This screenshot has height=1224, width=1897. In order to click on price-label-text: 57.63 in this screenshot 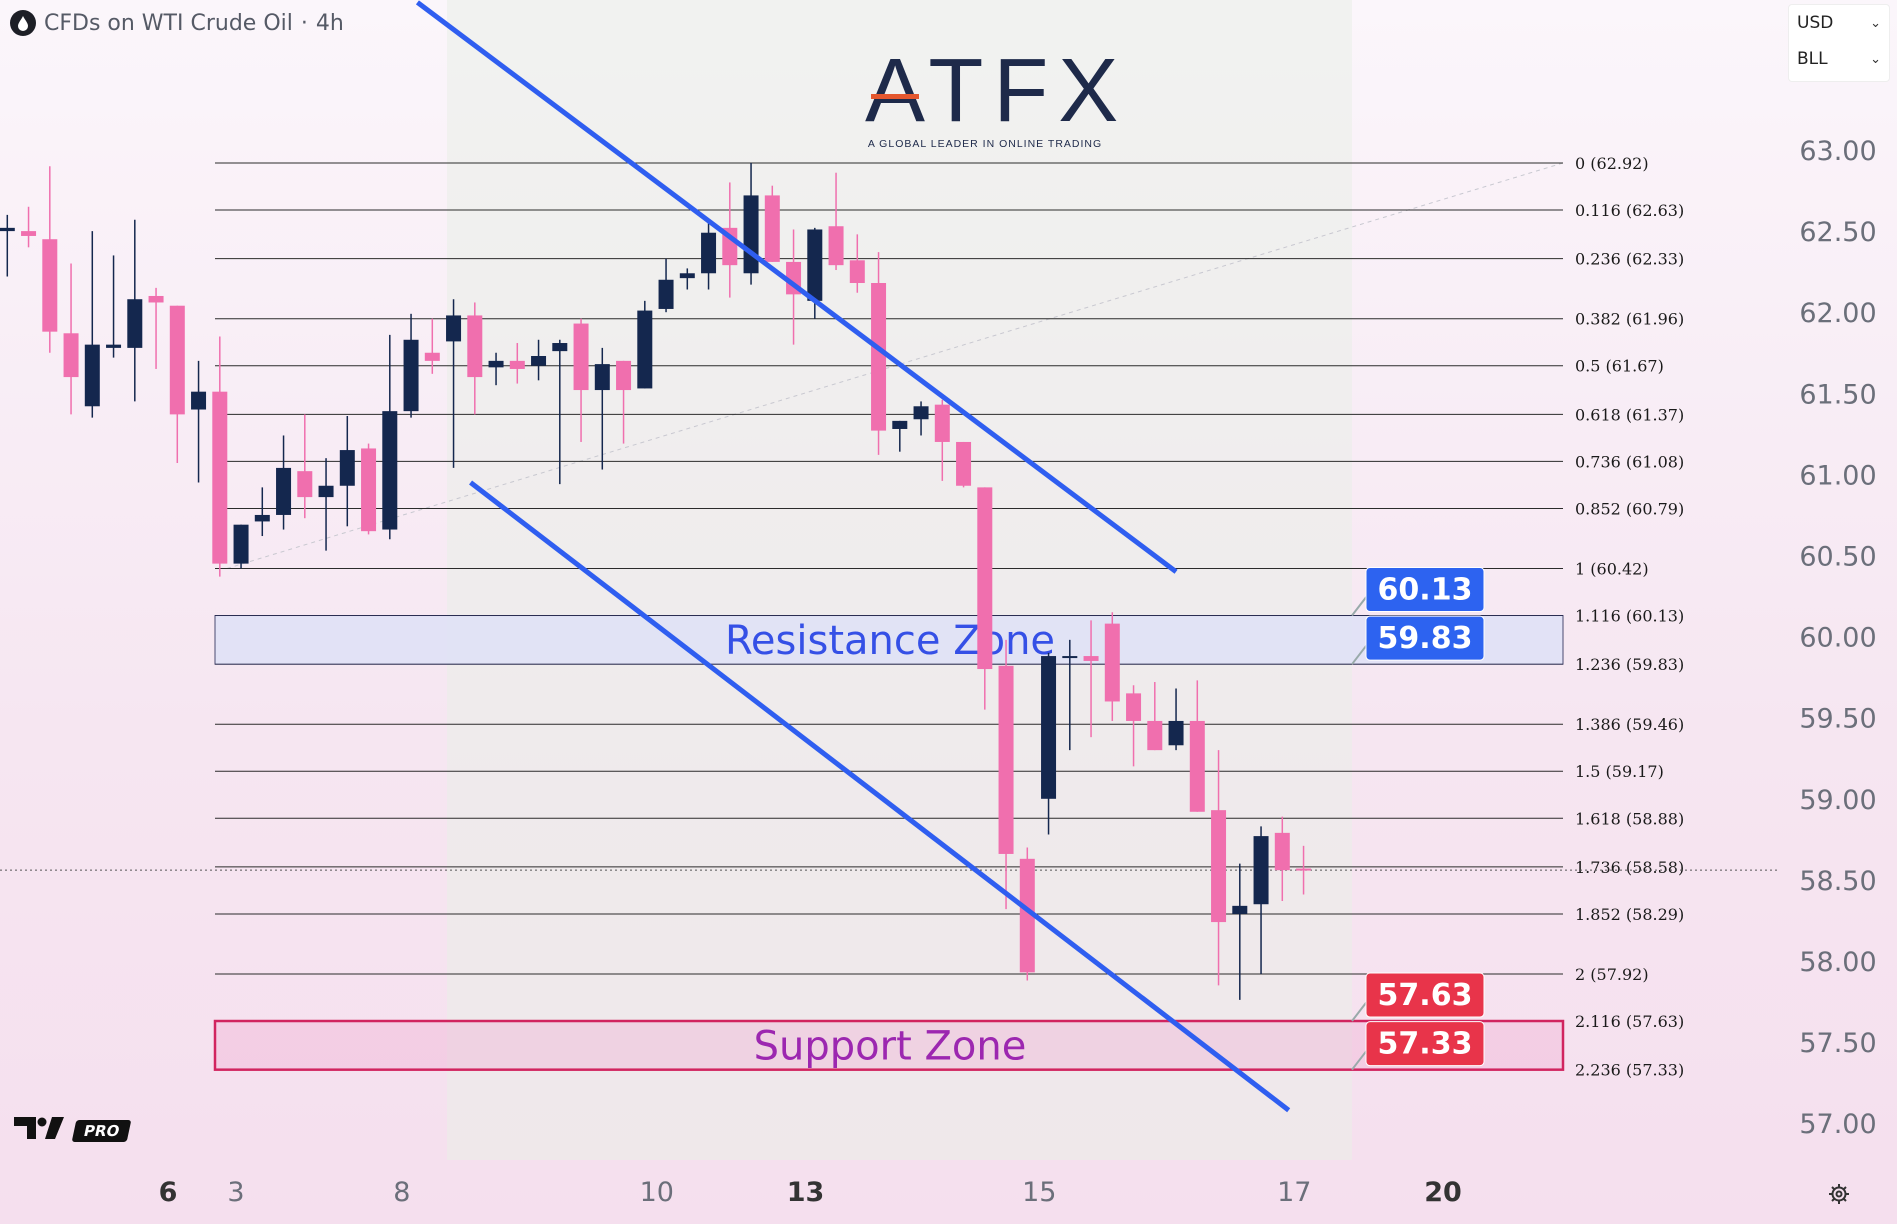, I will do `click(1425, 995)`.